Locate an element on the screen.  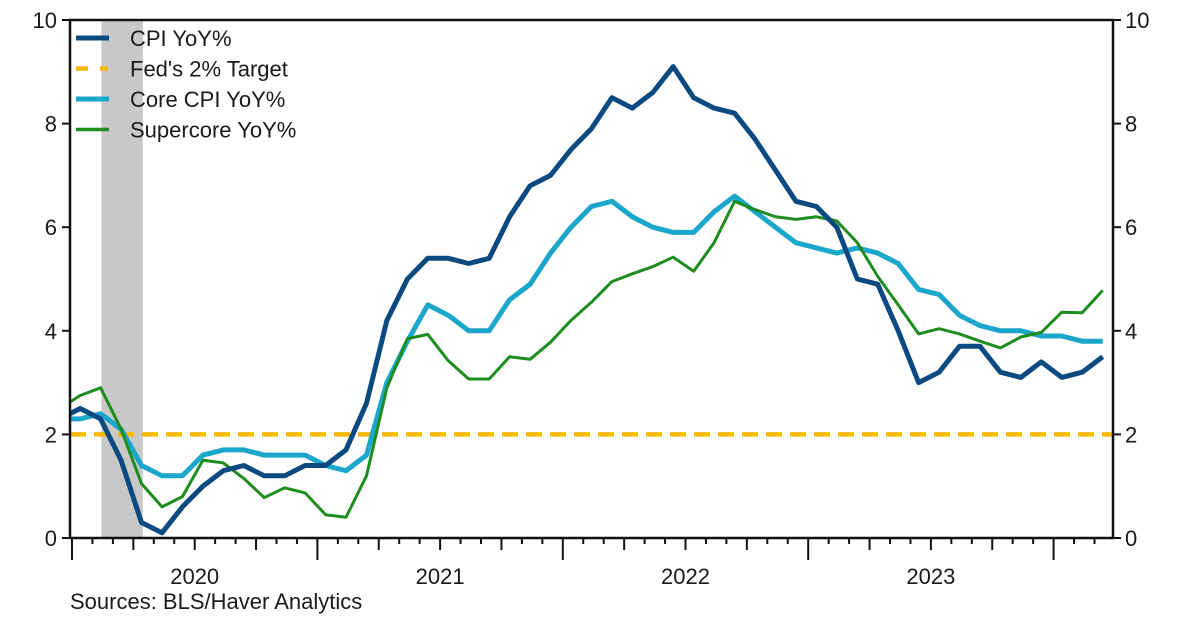
y-tick-label-left: 0 is located at coordinates (51, 538).